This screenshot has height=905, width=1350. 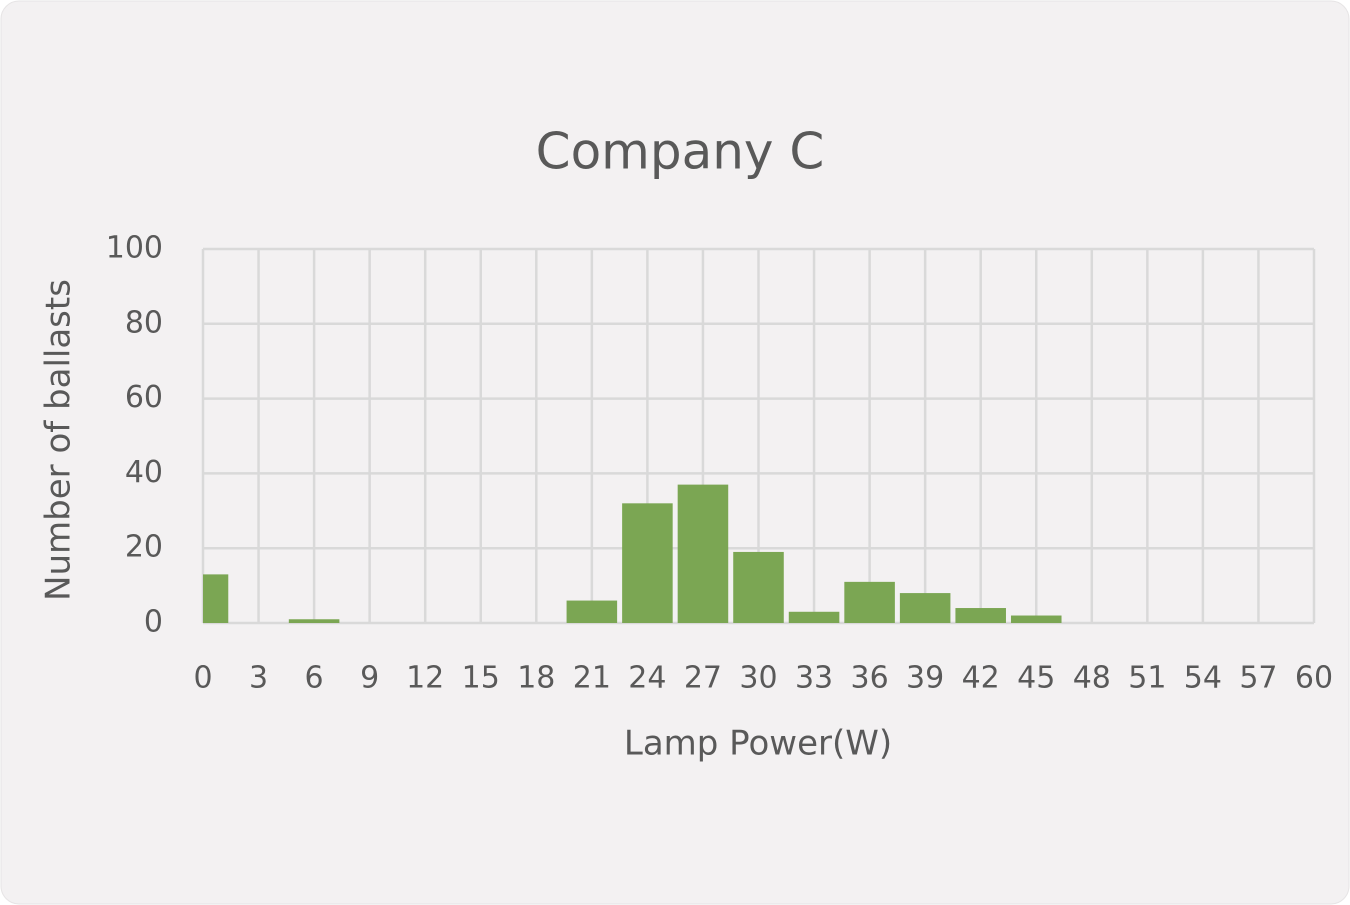 What do you see at coordinates (144, 397) in the screenshot?
I see `y-tick-label: 60` at bounding box center [144, 397].